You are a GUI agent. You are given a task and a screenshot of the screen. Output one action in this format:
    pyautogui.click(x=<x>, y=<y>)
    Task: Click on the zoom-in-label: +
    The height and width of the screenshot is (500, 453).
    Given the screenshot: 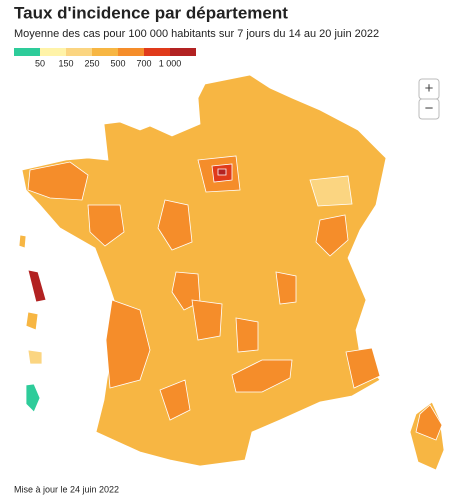 What is the action you would take?
    pyautogui.click(x=429, y=88)
    